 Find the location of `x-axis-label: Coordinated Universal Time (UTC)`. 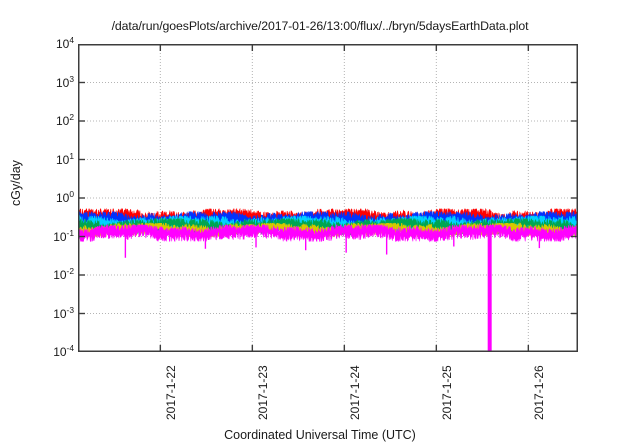

x-axis-label: Coordinated Universal Time (UTC) is located at coordinates (320, 435).